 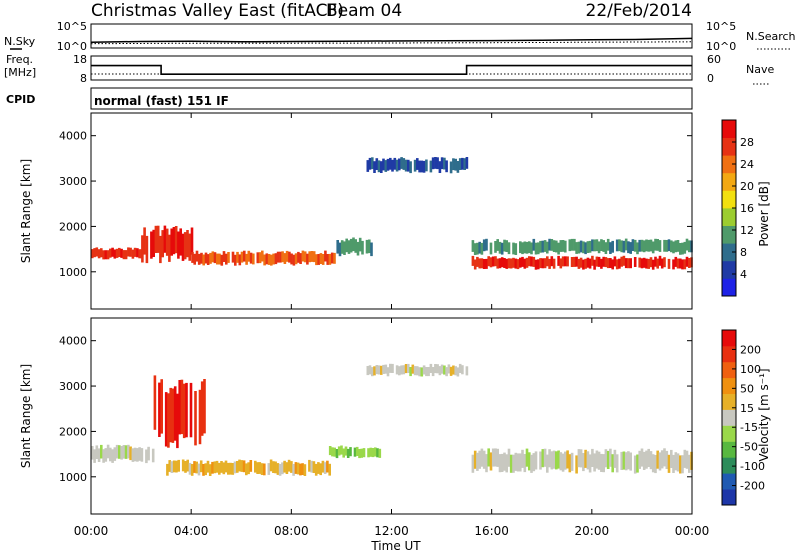 What do you see at coordinates (729, 433) in the screenshot?
I see `colorbar-swatch` at bounding box center [729, 433].